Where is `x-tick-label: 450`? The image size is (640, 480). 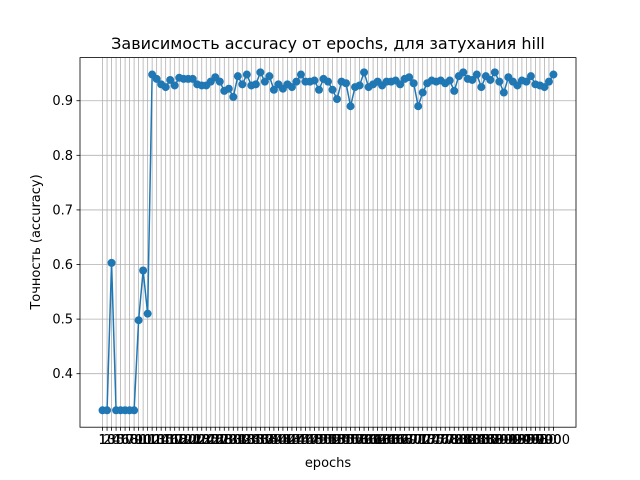
x-tick-label: 450 is located at coordinates (305, 440).